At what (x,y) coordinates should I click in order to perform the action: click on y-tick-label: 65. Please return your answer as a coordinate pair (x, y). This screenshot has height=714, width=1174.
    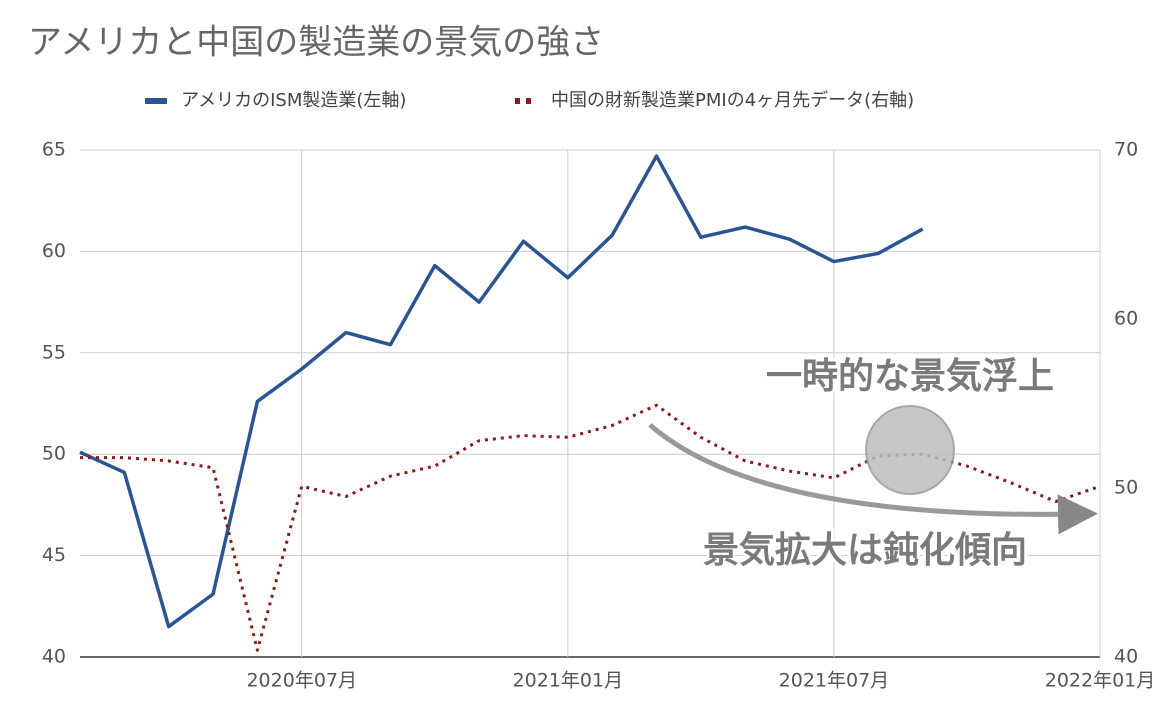
    Looking at the image, I should click on (54, 150).